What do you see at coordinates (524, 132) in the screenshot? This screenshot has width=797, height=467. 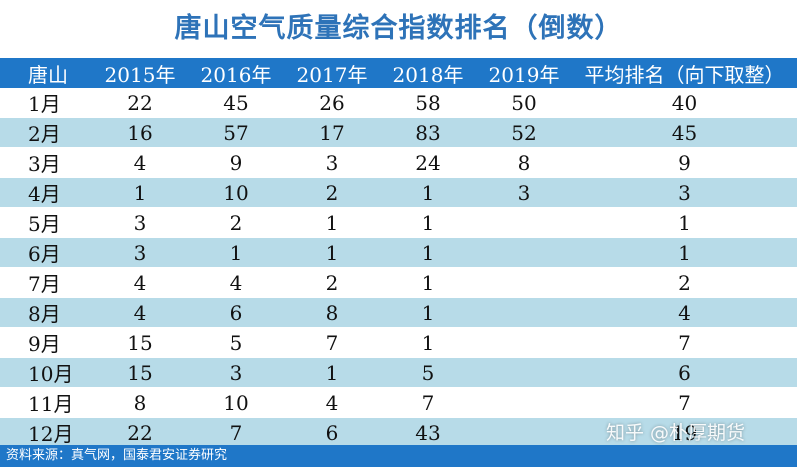 I see `value-cell: 52` at bounding box center [524, 132].